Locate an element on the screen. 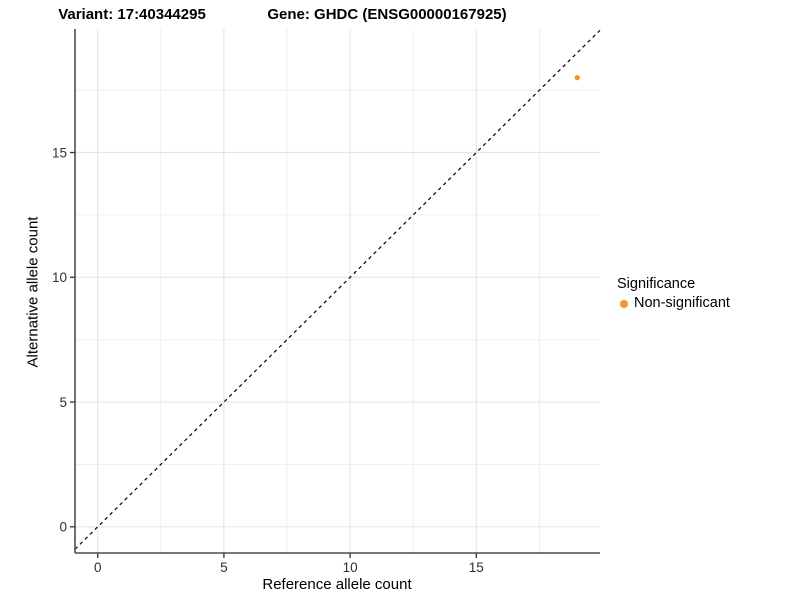  y-tick-label: 10 is located at coordinates (59, 277).